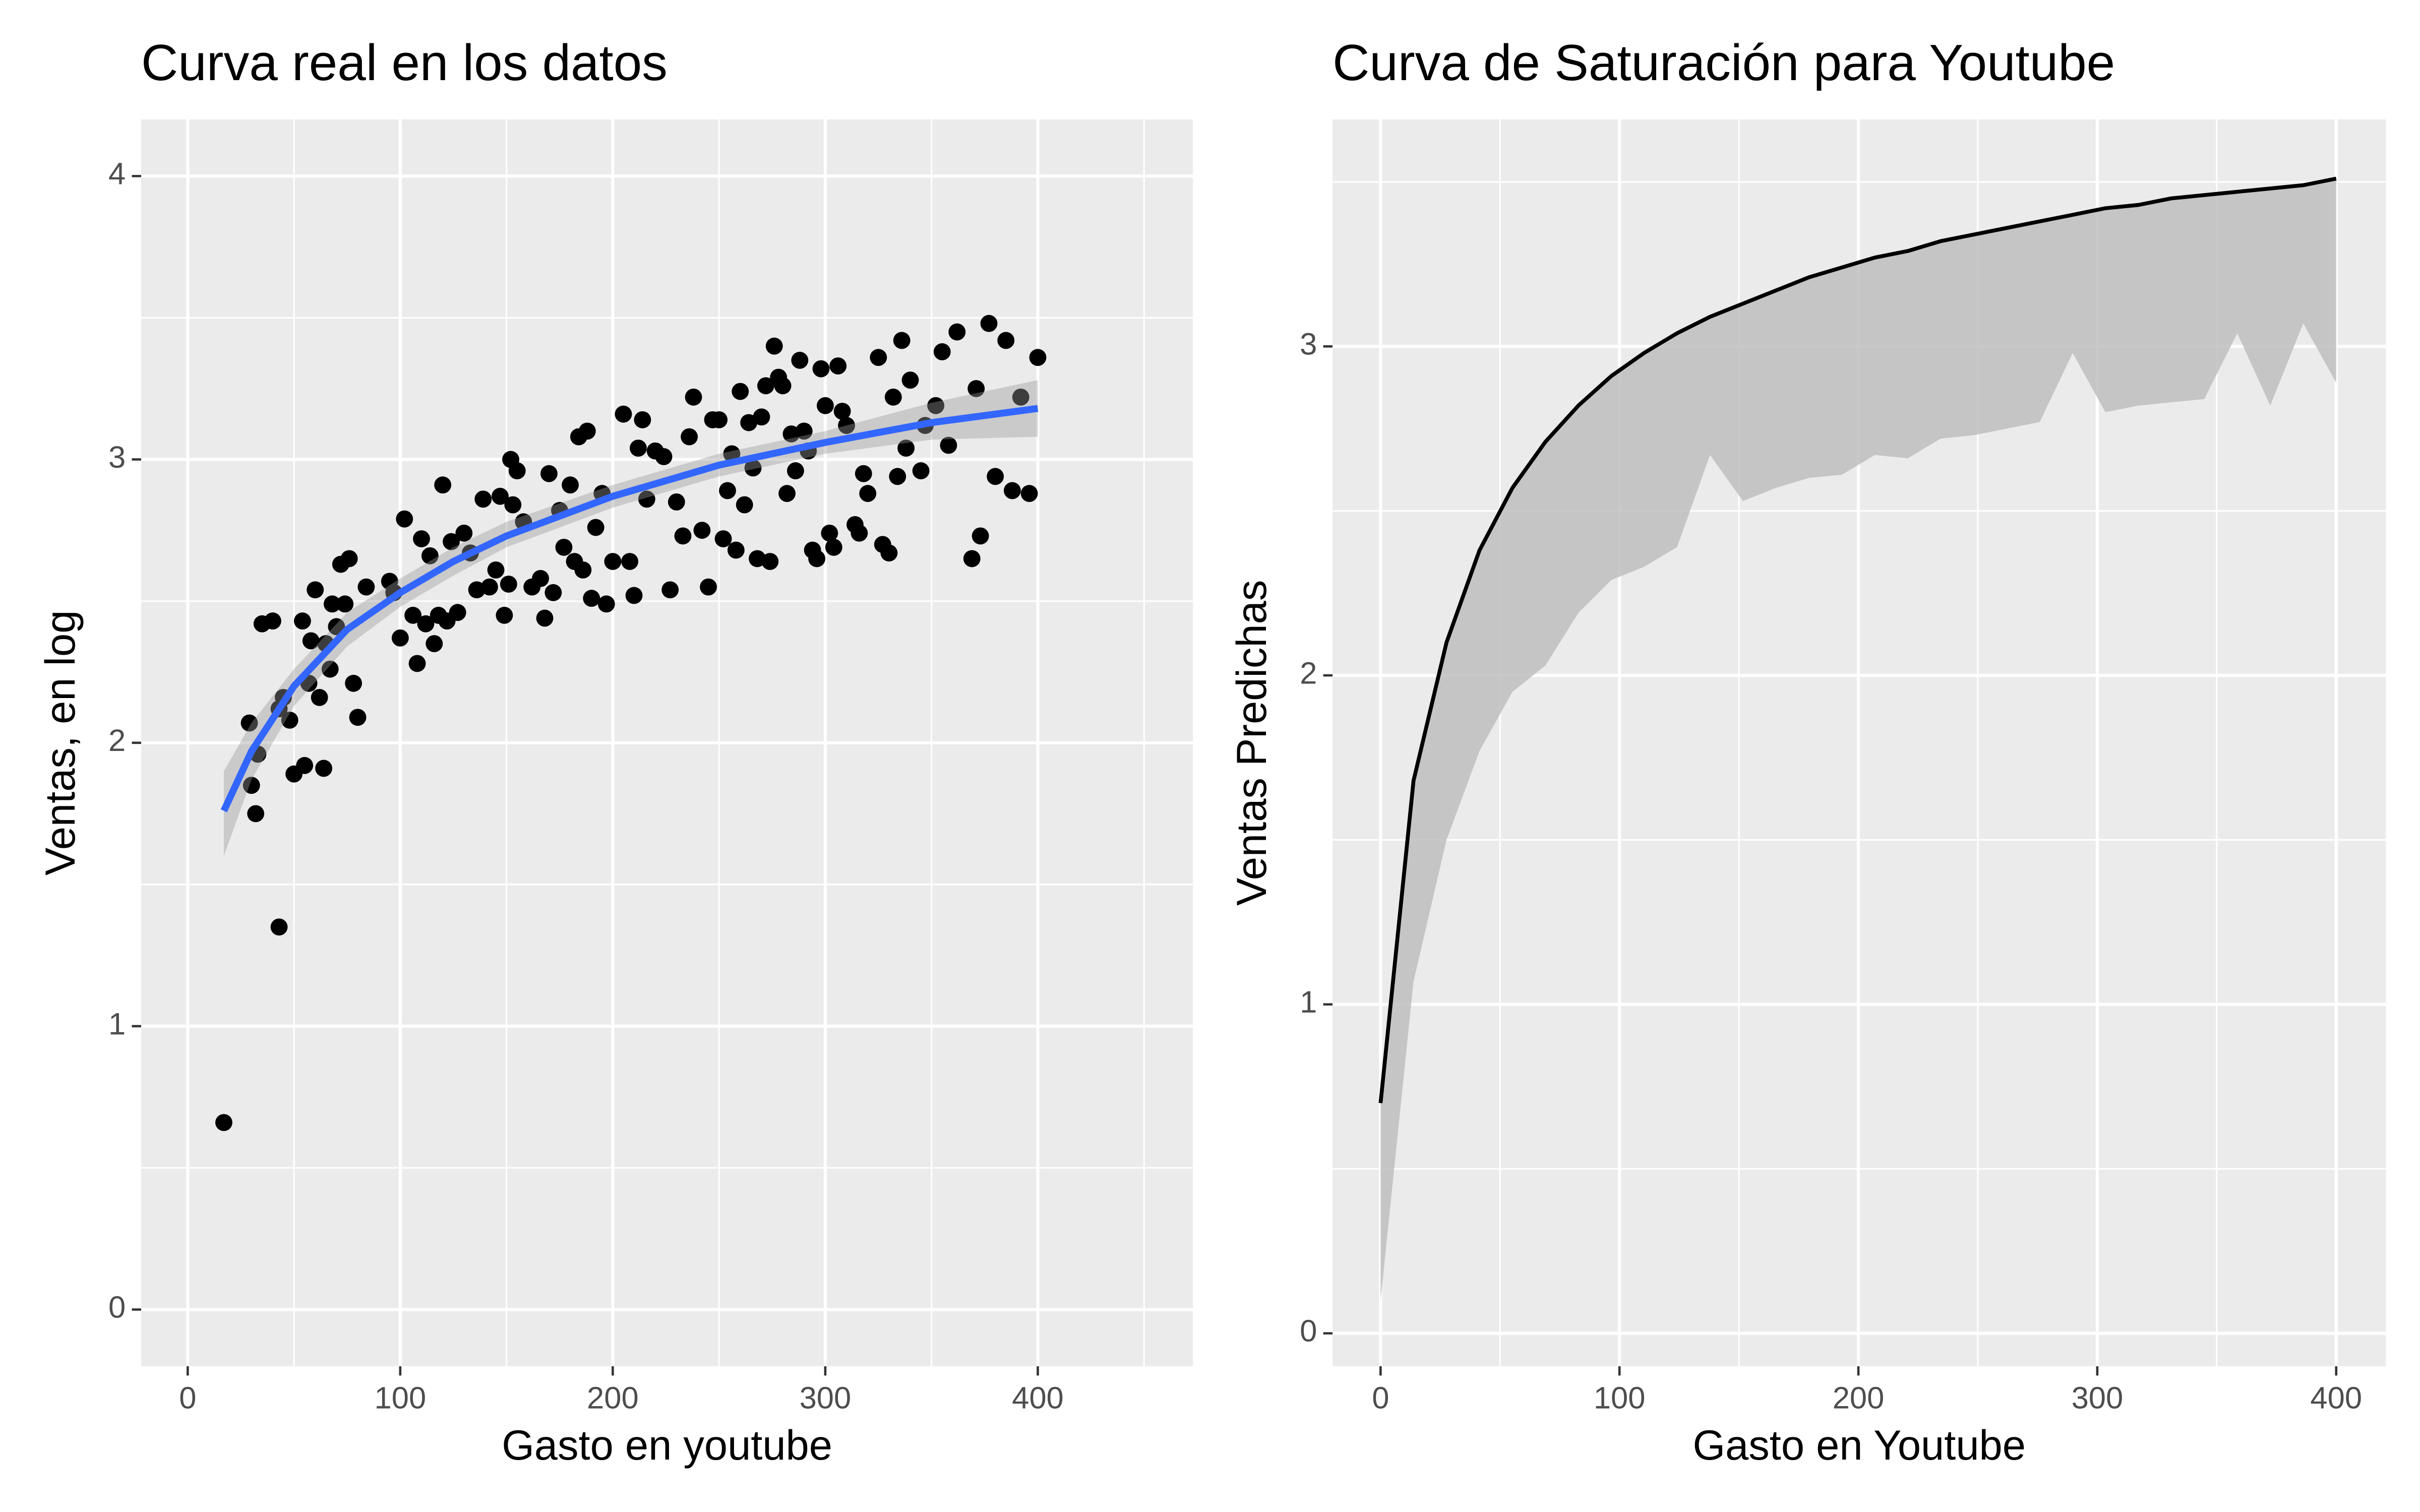 Image resolution: width=2420 pixels, height=1512 pixels. Describe the element at coordinates (60, 742) in the screenshot. I see `y-axis-title: Ventas, en log` at that location.